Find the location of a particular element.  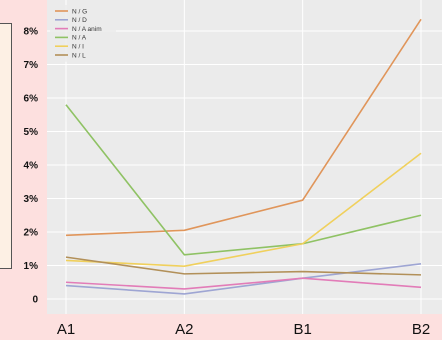

y-tick-label: 6% is located at coordinates (31, 99).